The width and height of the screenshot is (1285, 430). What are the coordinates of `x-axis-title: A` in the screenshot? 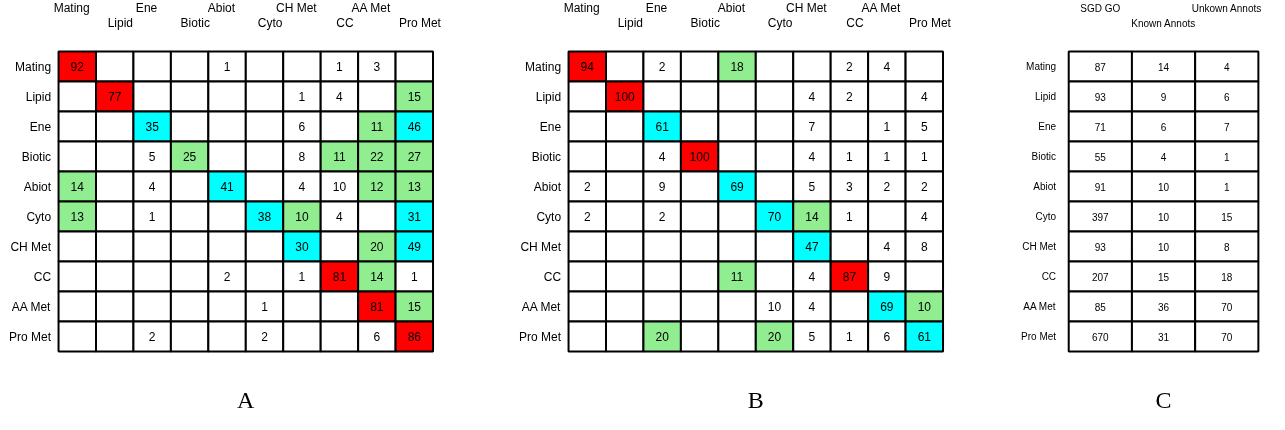 It's located at (246, 399).